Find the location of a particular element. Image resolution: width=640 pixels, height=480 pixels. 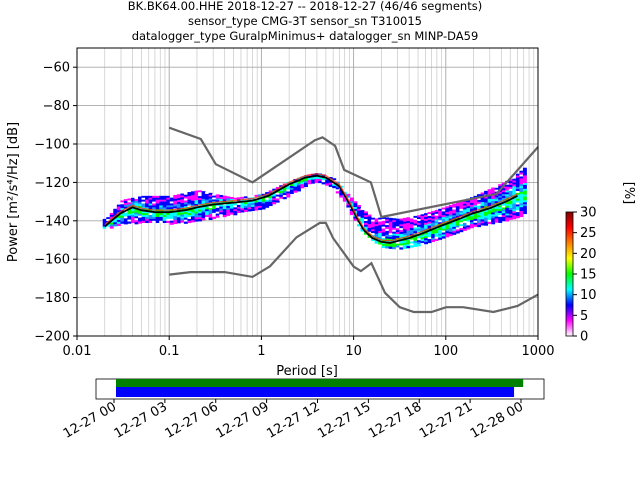

y-tick-label: −140 is located at coordinates (52, 221).